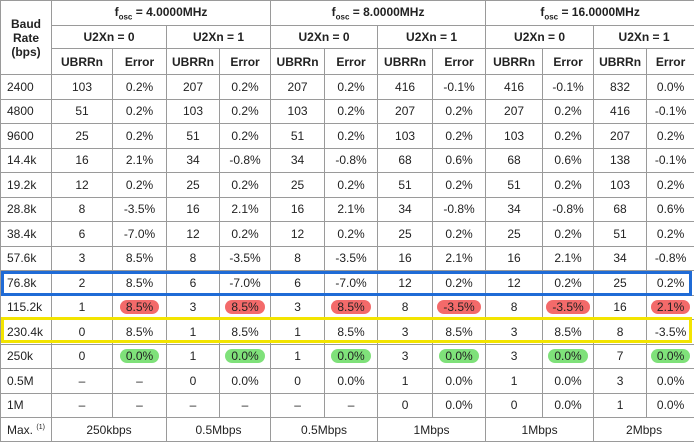  What do you see at coordinates (26, 185) in the screenshot?
I see `baud-rate-cell: 19.2k` at bounding box center [26, 185].